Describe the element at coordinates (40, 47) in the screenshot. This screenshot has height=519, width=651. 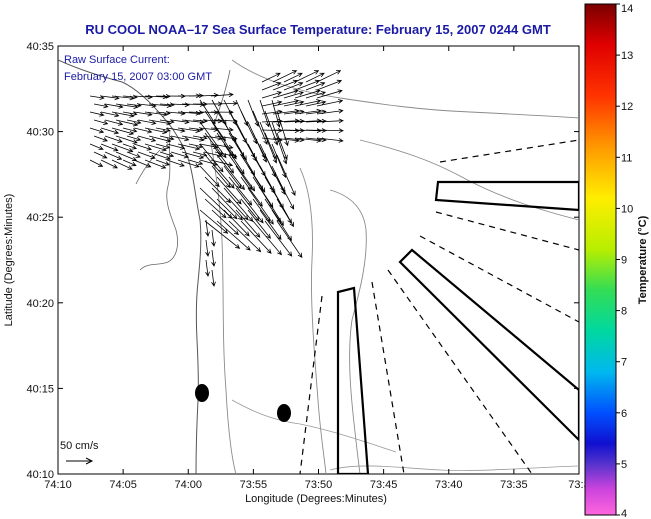
I see `y-tick-label: 40:35` at that location.